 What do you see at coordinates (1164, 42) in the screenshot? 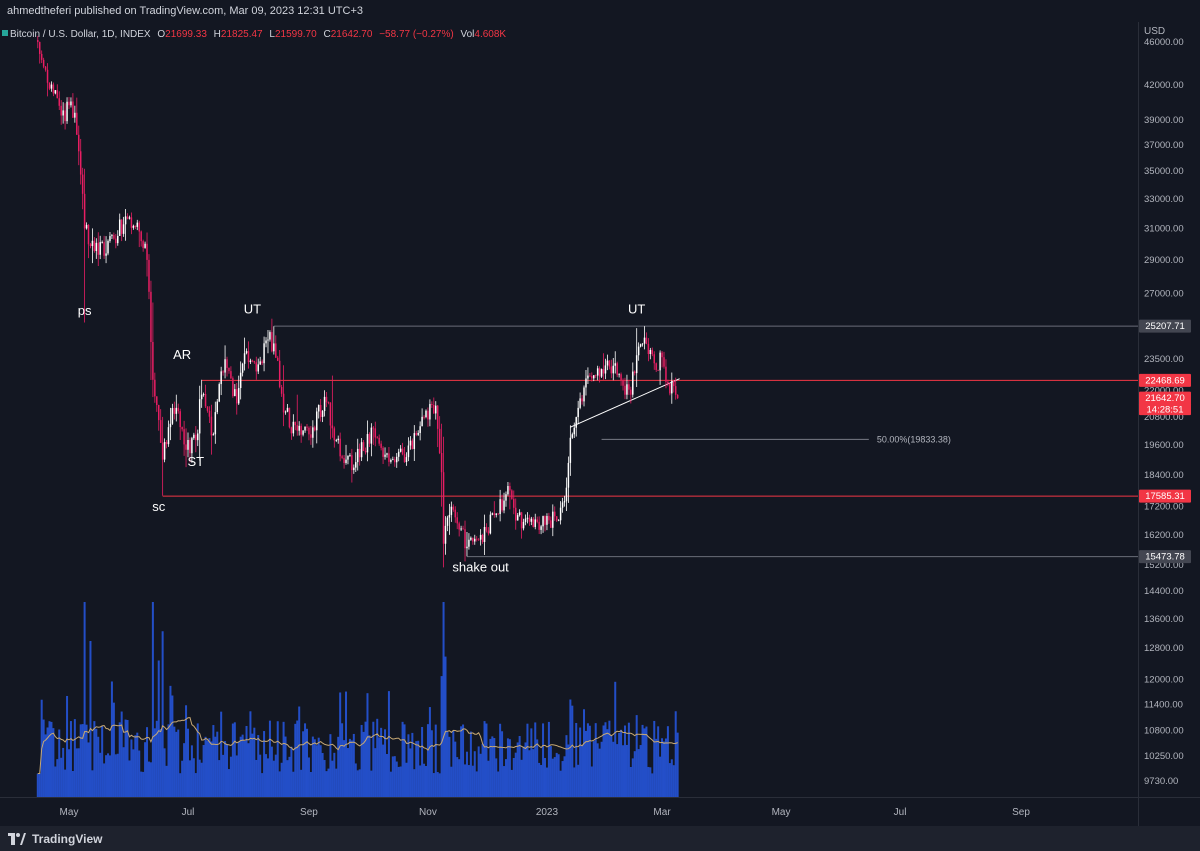
I see `price-axis-tick: 46000.00` at bounding box center [1164, 42].